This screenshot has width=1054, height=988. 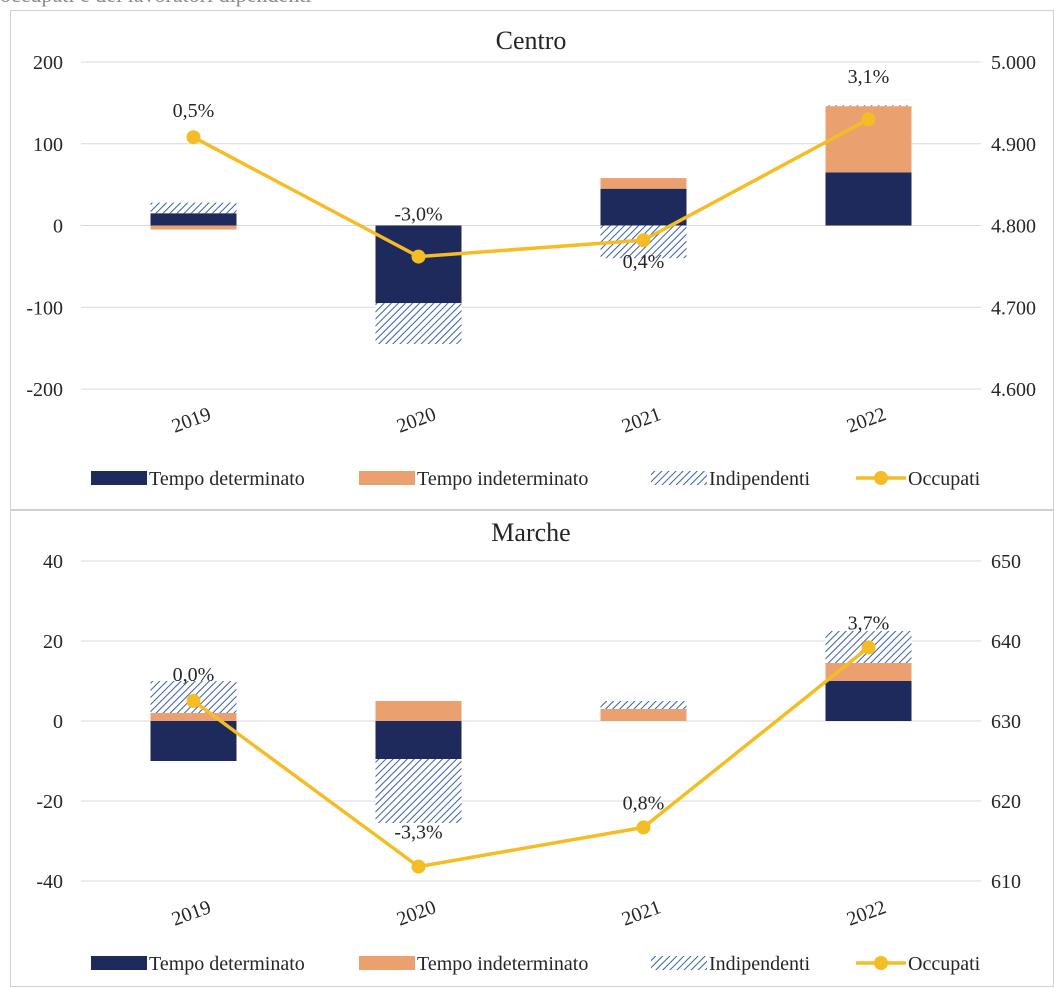 What do you see at coordinates (868, 106) in the screenshot?
I see `bar-indipendenti-2022` at bounding box center [868, 106].